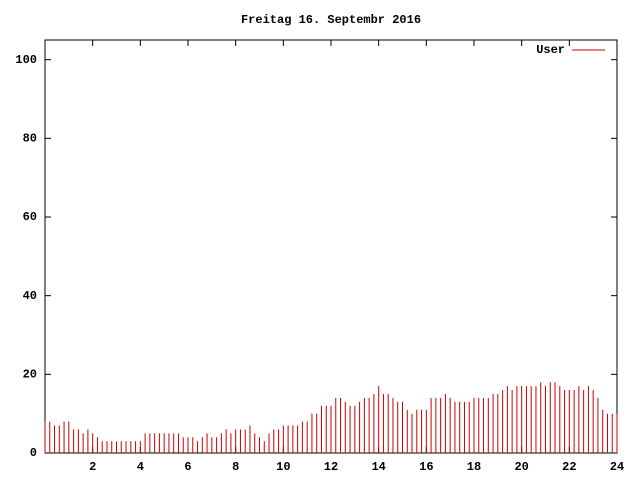 The height and width of the screenshot is (480, 640). I want to click on x-tick-label: 24, so click(617, 467).